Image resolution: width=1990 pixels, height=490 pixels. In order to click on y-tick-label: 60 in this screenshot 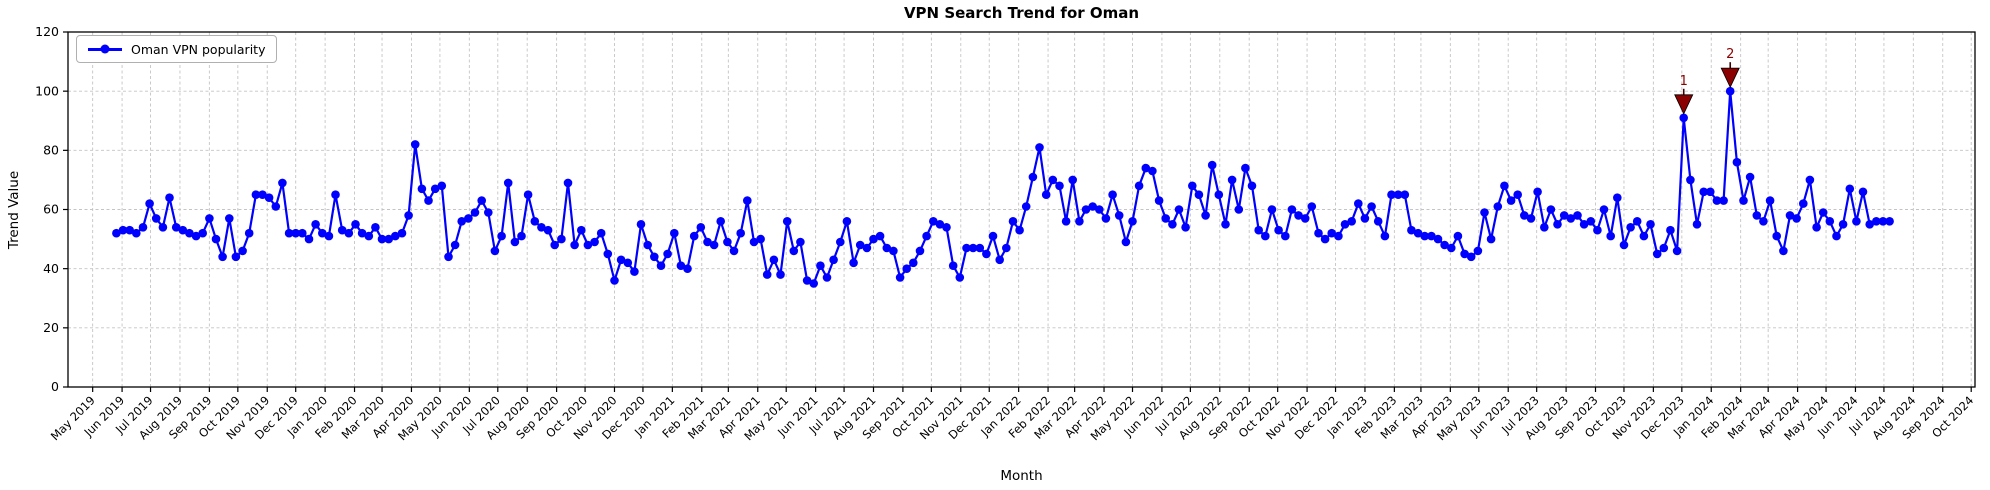, I will do `click(51, 209)`.